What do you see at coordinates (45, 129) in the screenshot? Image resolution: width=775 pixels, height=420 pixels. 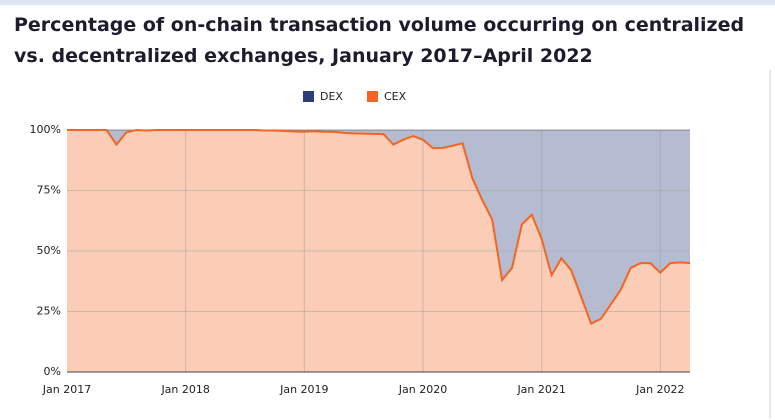 I see `y-tick-label: 100%` at bounding box center [45, 129].